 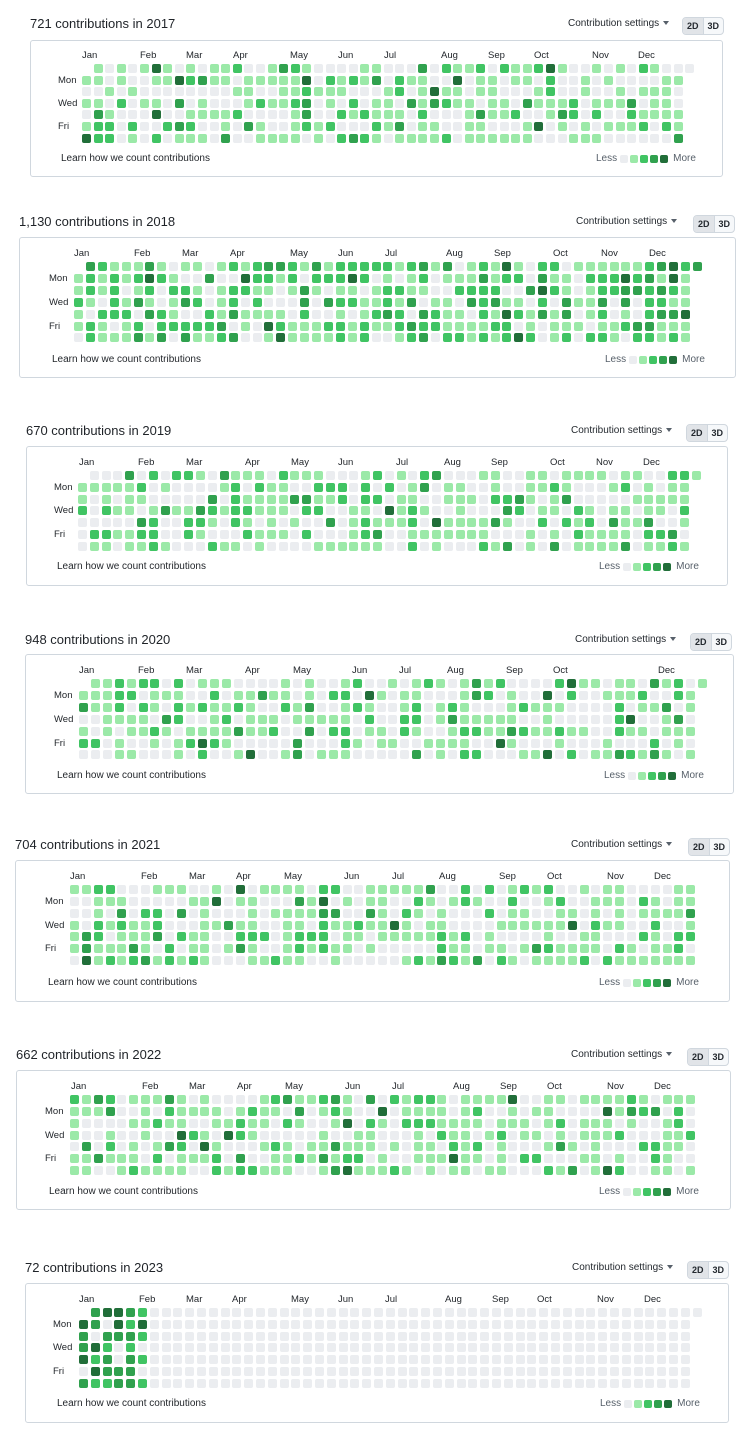 What do you see at coordinates (711, 642) in the screenshot?
I see `view-toggle: 2D 3D` at bounding box center [711, 642].